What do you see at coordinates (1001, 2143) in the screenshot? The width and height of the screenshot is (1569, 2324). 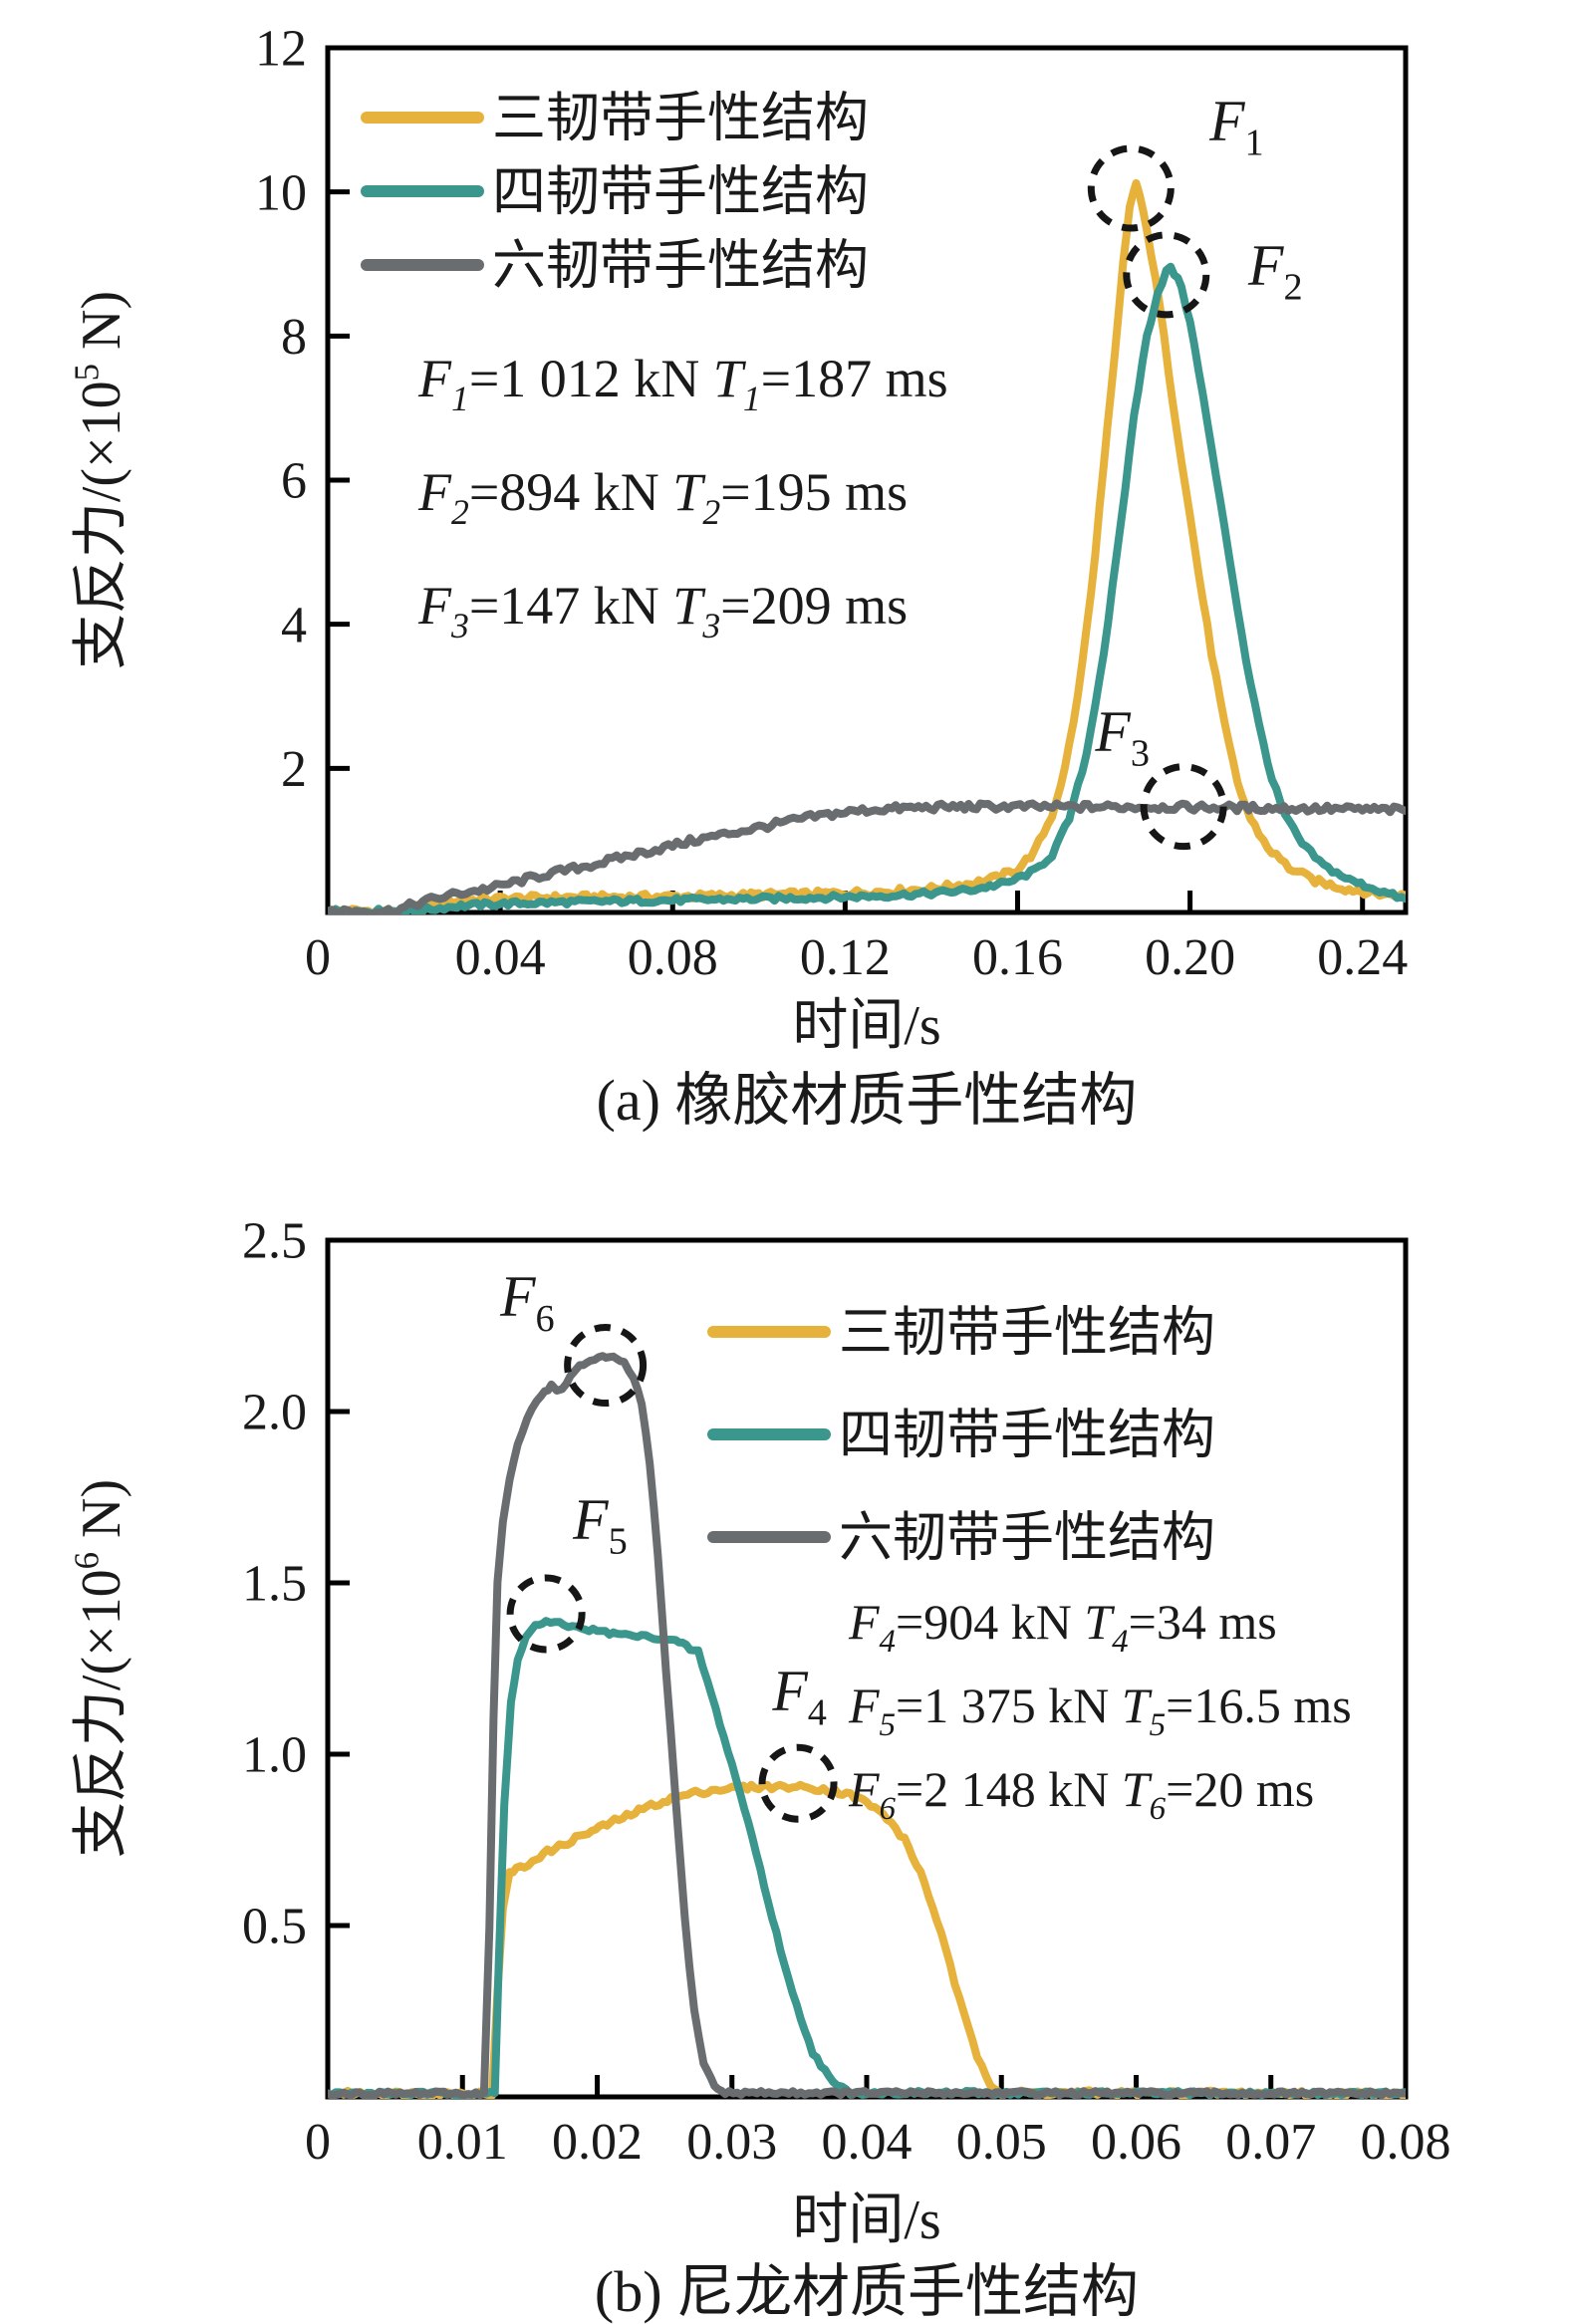 I see `x-tick-label: 0.05` at bounding box center [1001, 2143].